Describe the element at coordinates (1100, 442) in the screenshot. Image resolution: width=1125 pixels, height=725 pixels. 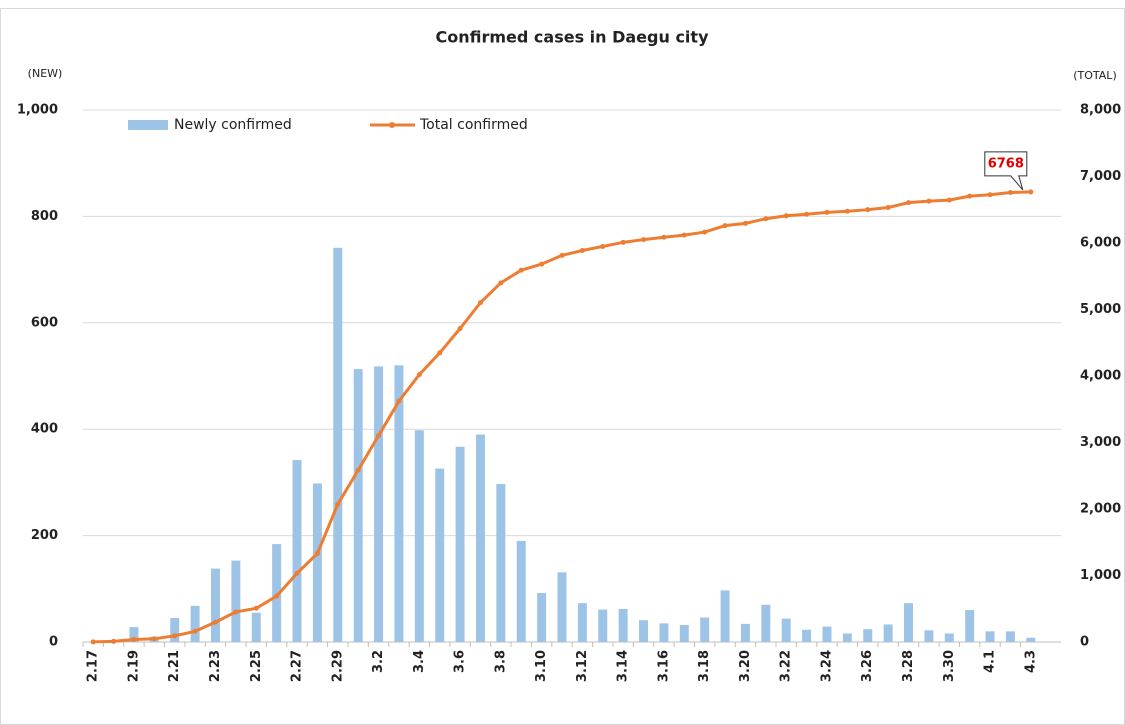
I see `y2-tick-label: 3,000` at that location.